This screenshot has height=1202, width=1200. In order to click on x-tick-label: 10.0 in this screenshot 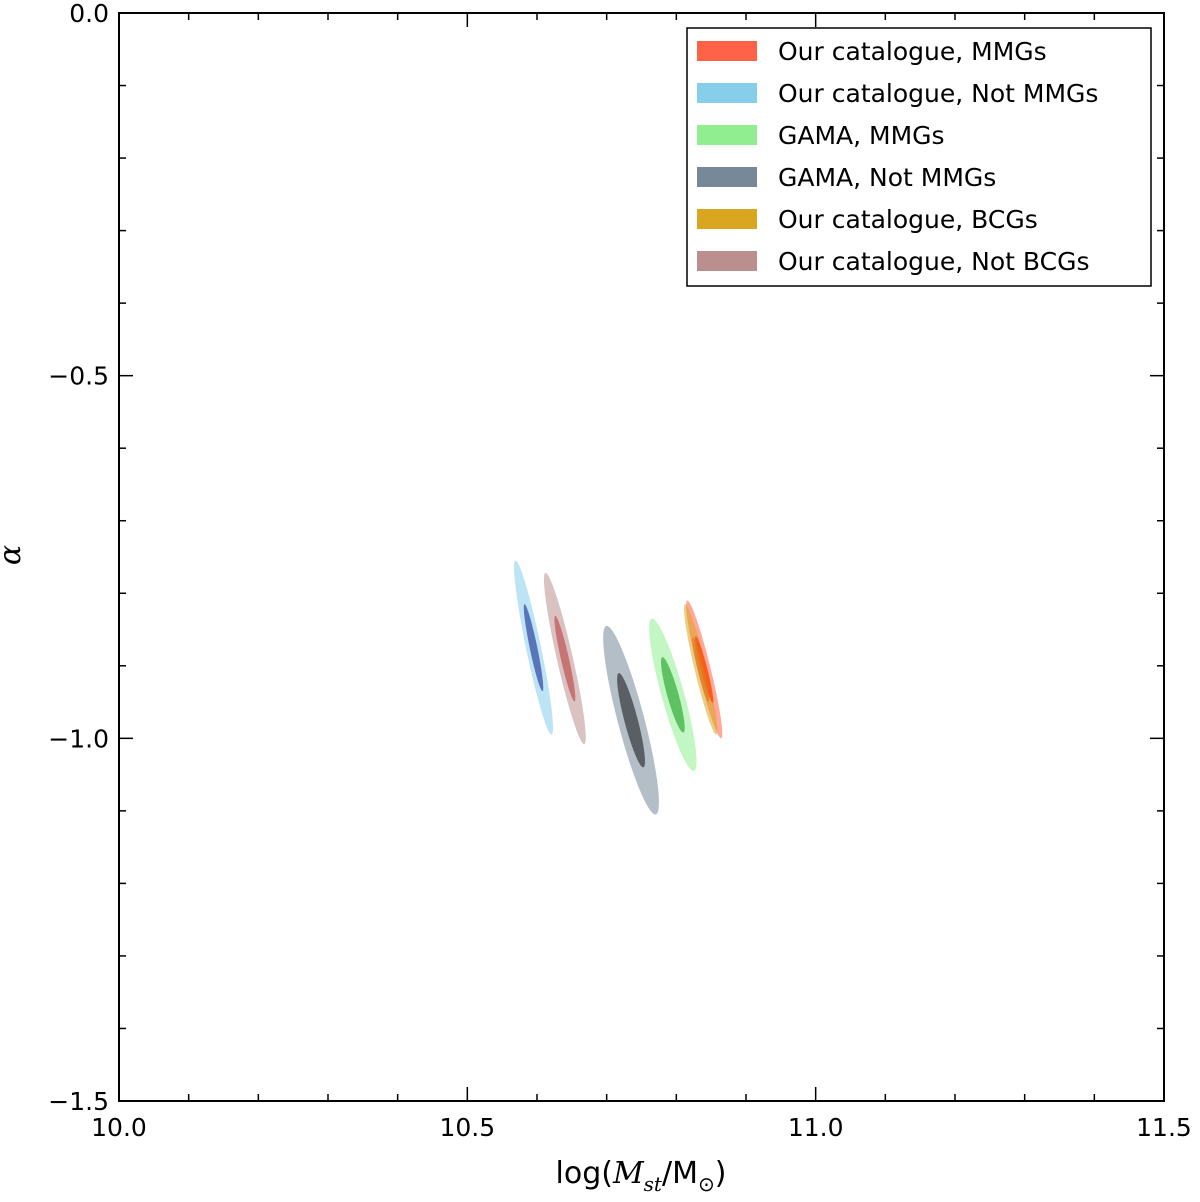, I will do `click(119, 1127)`.